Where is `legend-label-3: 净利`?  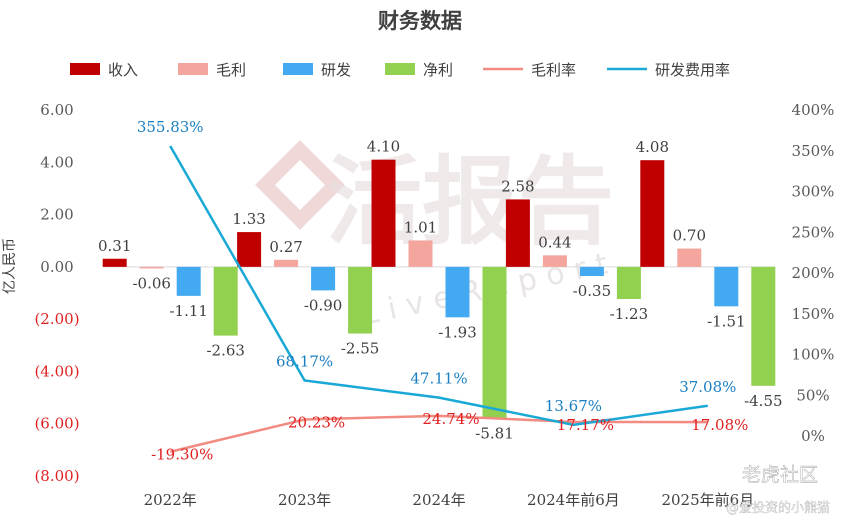
legend-label-3: 净利 is located at coordinates (438, 70).